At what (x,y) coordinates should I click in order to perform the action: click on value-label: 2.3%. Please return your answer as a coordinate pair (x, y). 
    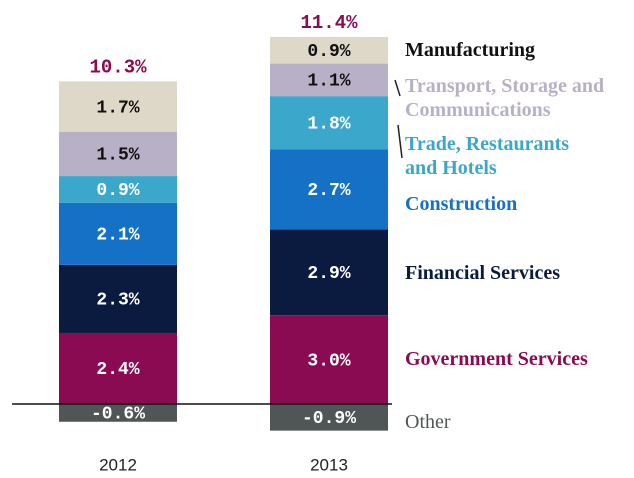
    Looking at the image, I should click on (117, 301).